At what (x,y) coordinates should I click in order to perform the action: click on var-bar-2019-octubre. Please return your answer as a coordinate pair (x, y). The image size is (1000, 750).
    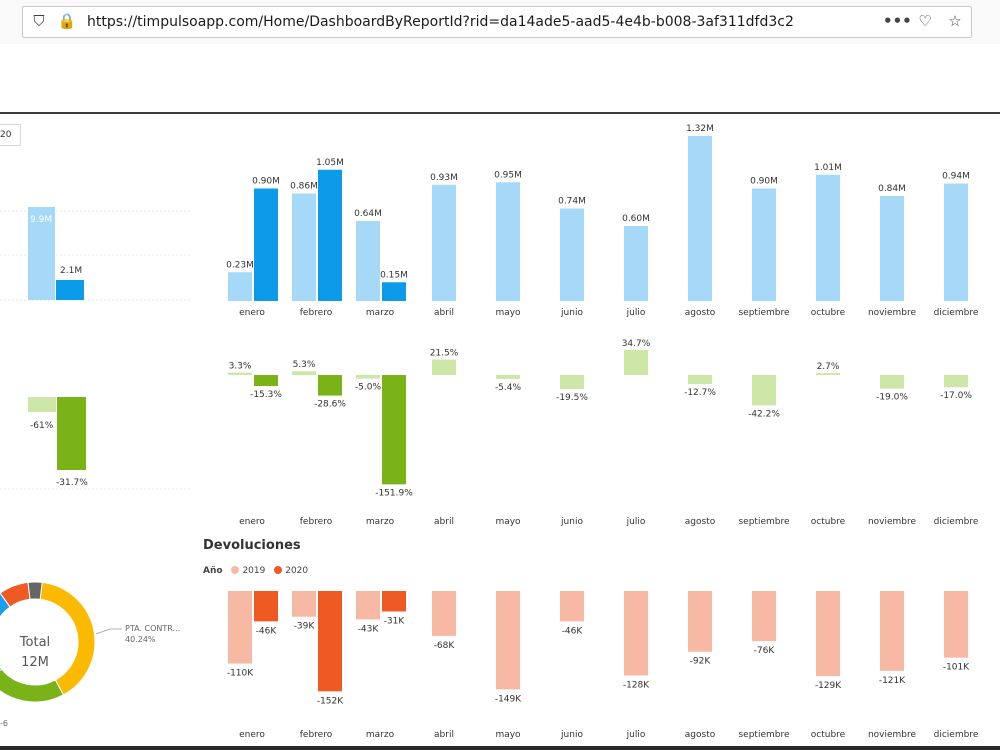
    Looking at the image, I should click on (828, 374).